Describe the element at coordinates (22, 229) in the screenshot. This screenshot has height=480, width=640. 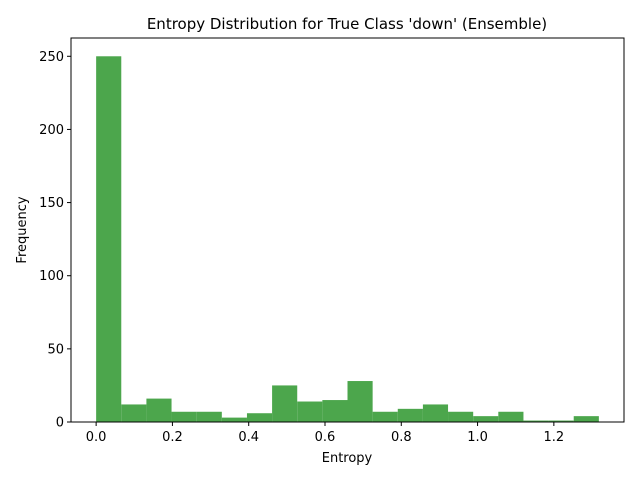
I see `y-axis-label: Frequency` at that location.